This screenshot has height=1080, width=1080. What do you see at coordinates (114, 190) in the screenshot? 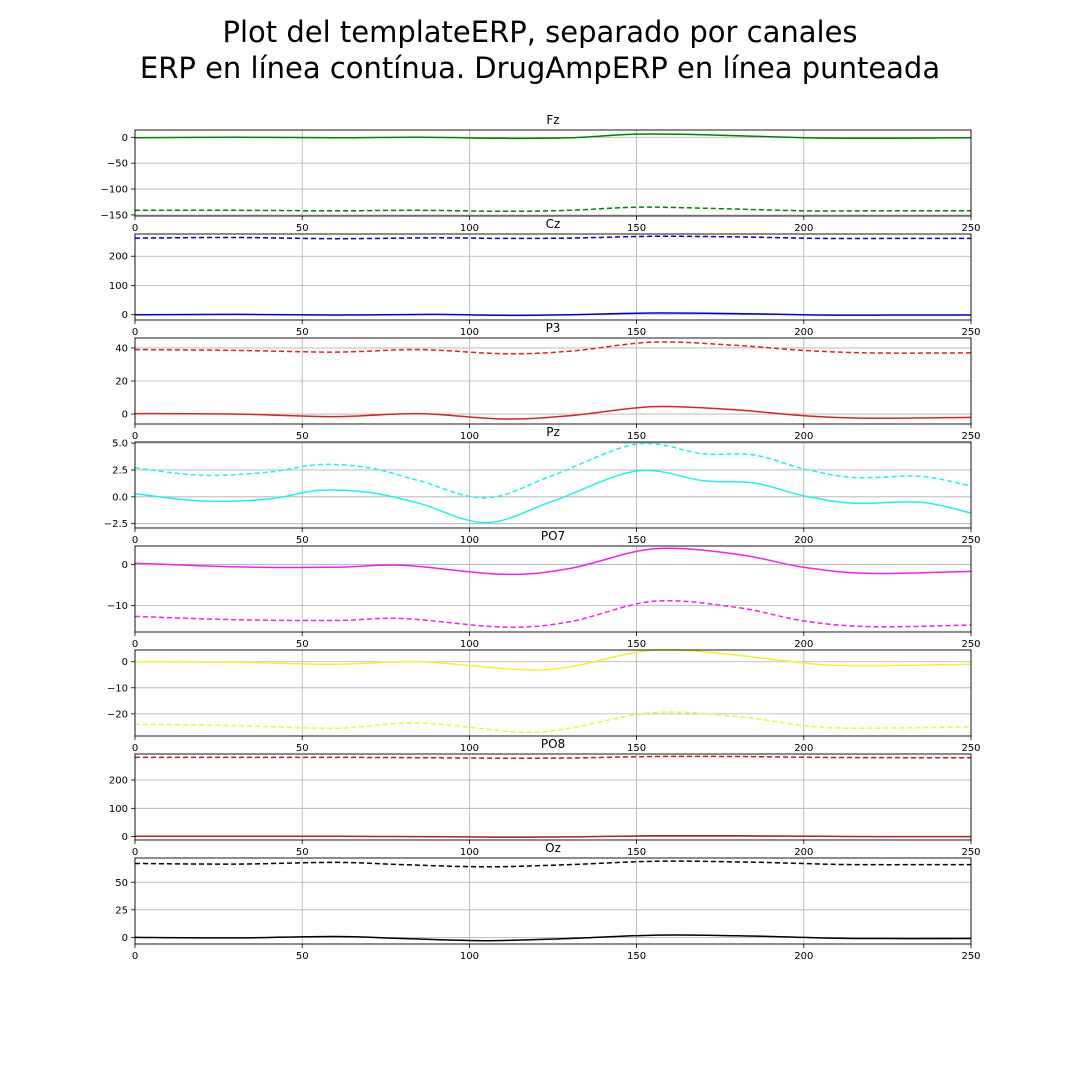
I see `y-tick-label: −100` at bounding box center [114, 190].